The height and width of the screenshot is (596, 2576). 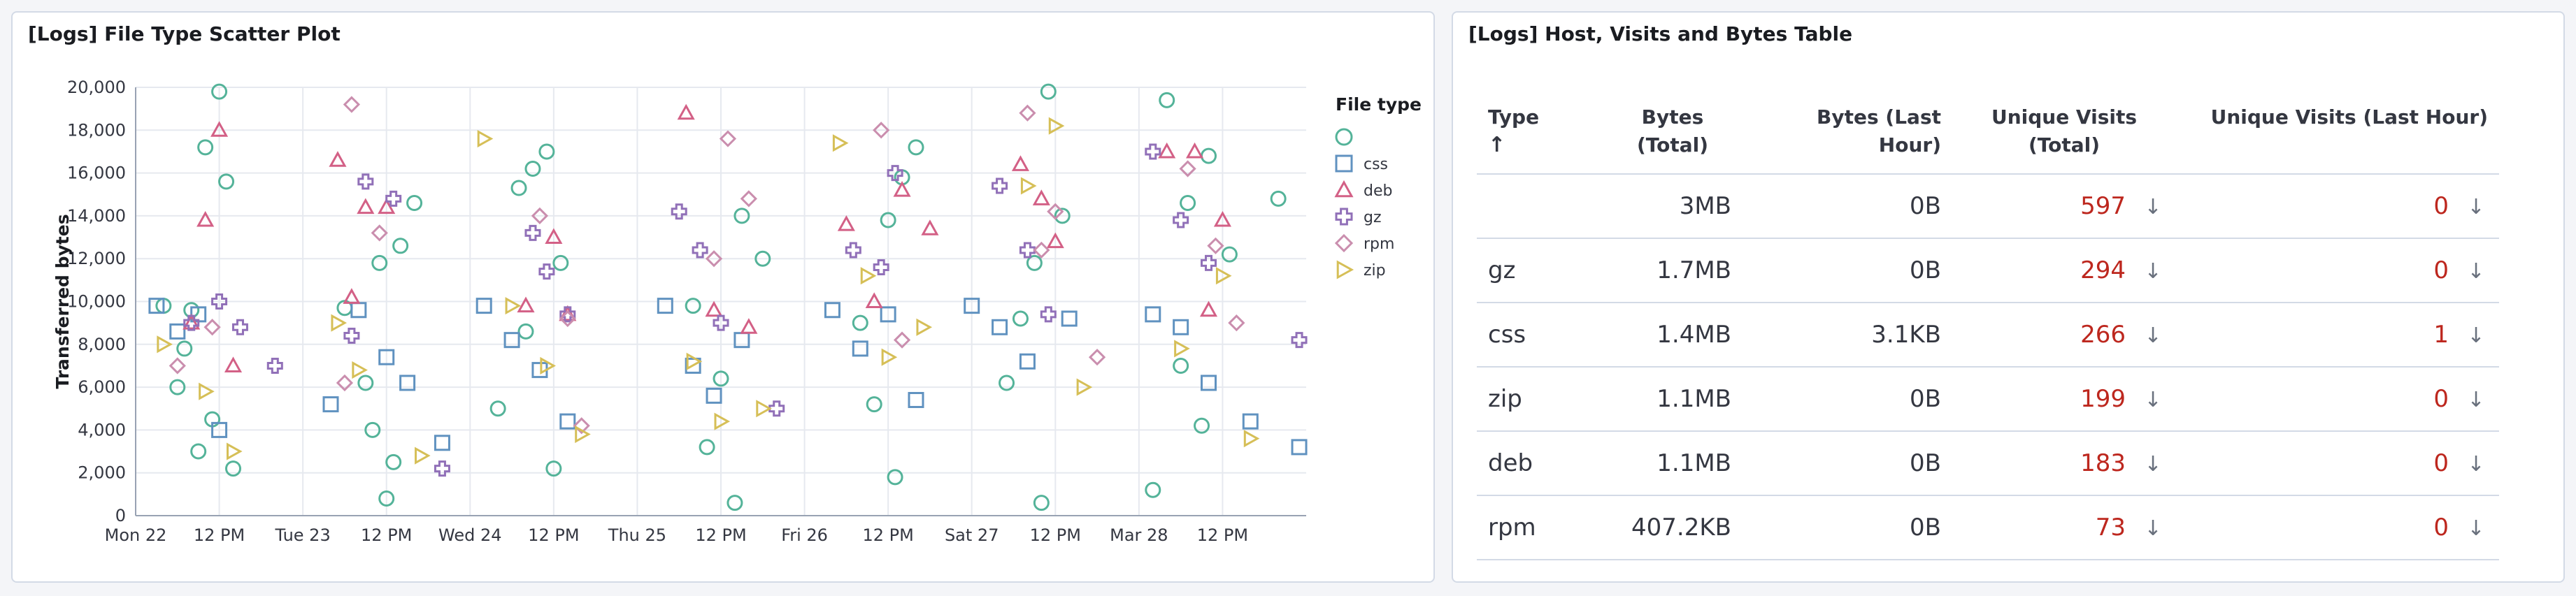 I want to click on cell-type: gz, so click(x=1540, y=270).